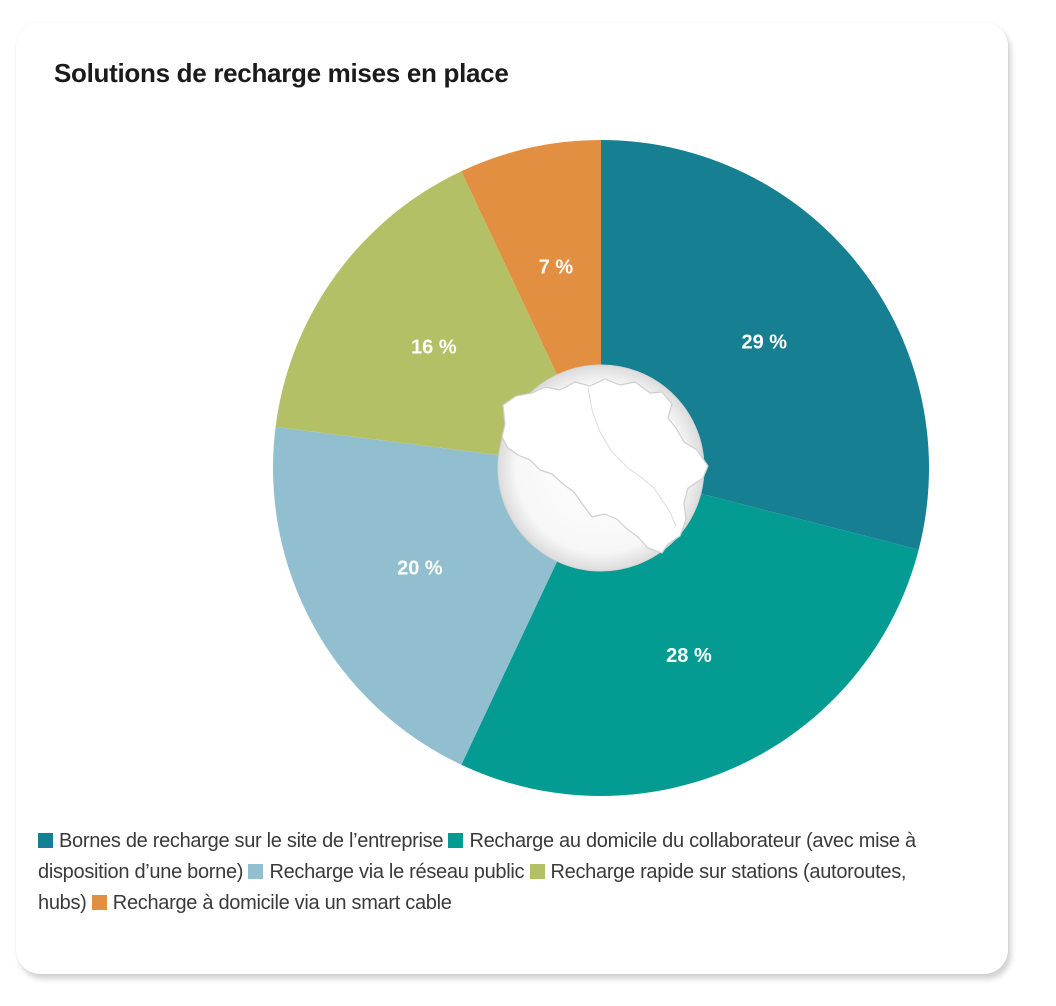 The width and height of the screenshot is (1056, 1006). Describe the element at coordinates (281, 73) in the screenshot. I see `chart-title: Solutions de recharge mises en place` at that location.